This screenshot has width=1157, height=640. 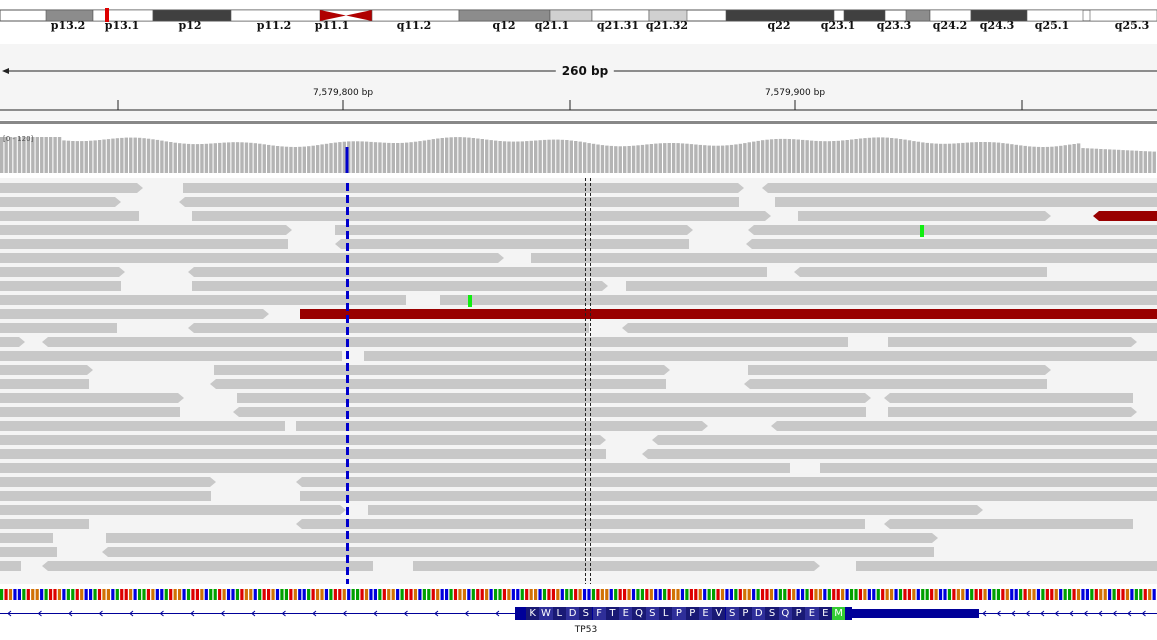 What do you see at coordinates (533, 613) in the screenshot?
I see `amino-acid: K` at bounding box center [533, 613].